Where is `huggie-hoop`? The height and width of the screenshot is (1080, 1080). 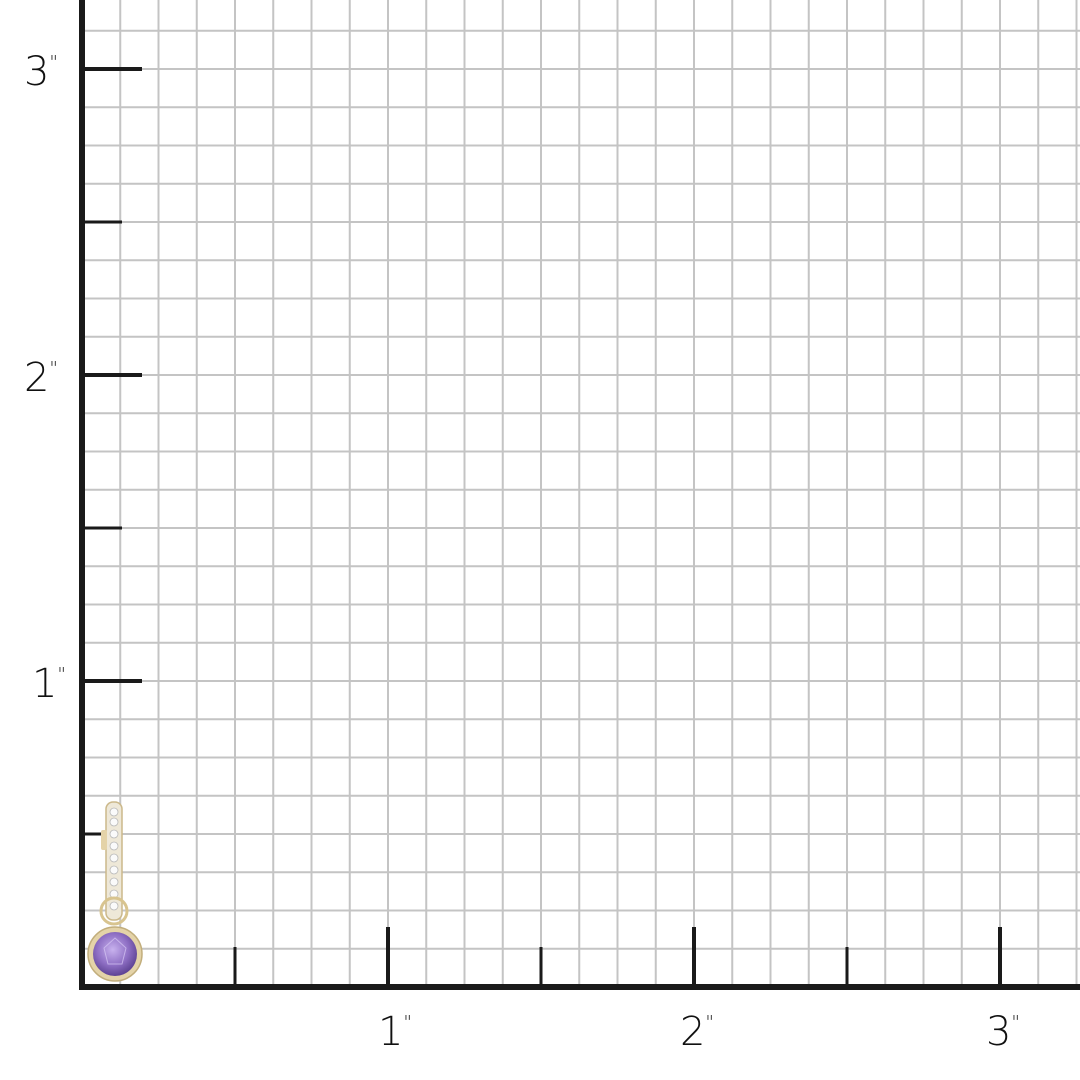 huggie-hoop is located at coordinates (112, 861).